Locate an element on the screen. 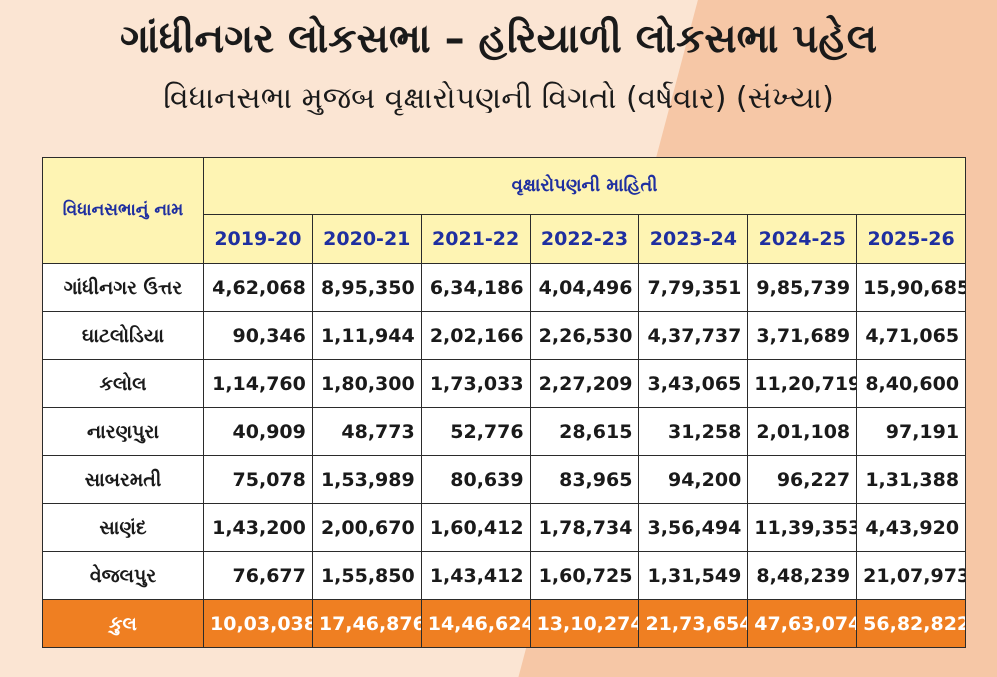 The width and height of the screenshot is (997, 677). value-cell: 2,02,166 is located at coordinates (475, 335).